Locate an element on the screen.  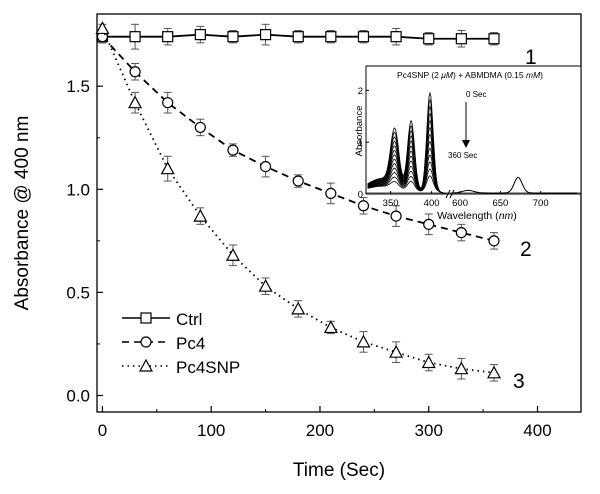
legend: Ctrl Pc4 Pc4SNP is located at coordinates (181, 343).